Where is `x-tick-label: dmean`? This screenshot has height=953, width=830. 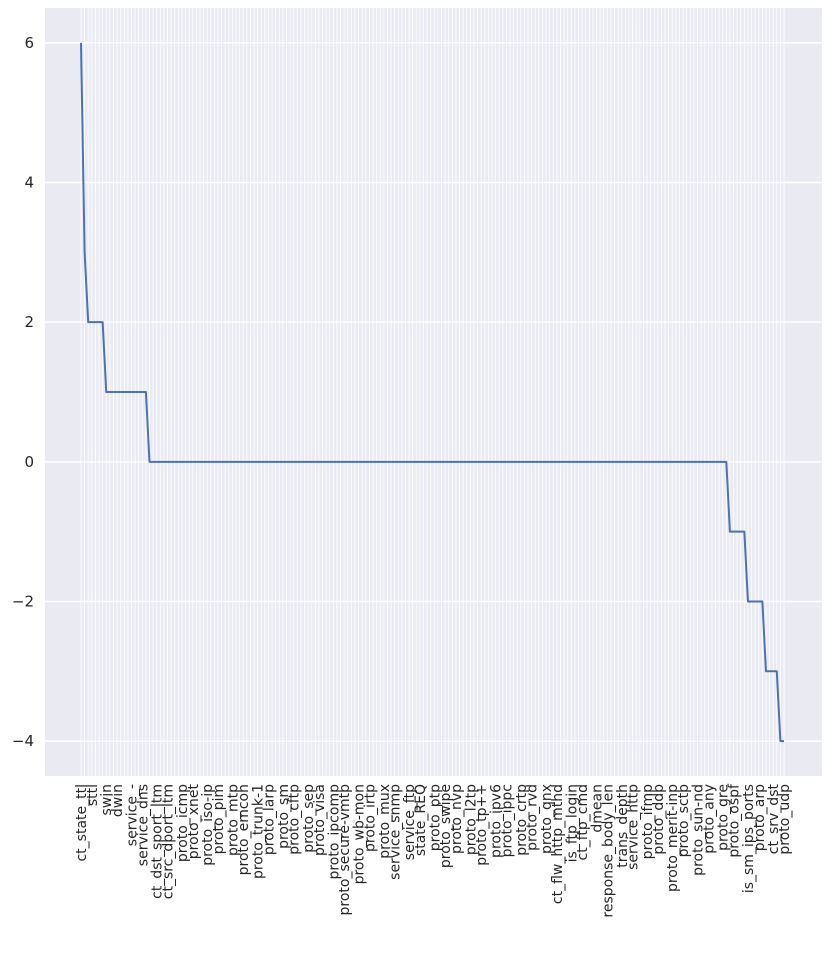
x-tick-label: dmean is located at coordinates (598, 808).